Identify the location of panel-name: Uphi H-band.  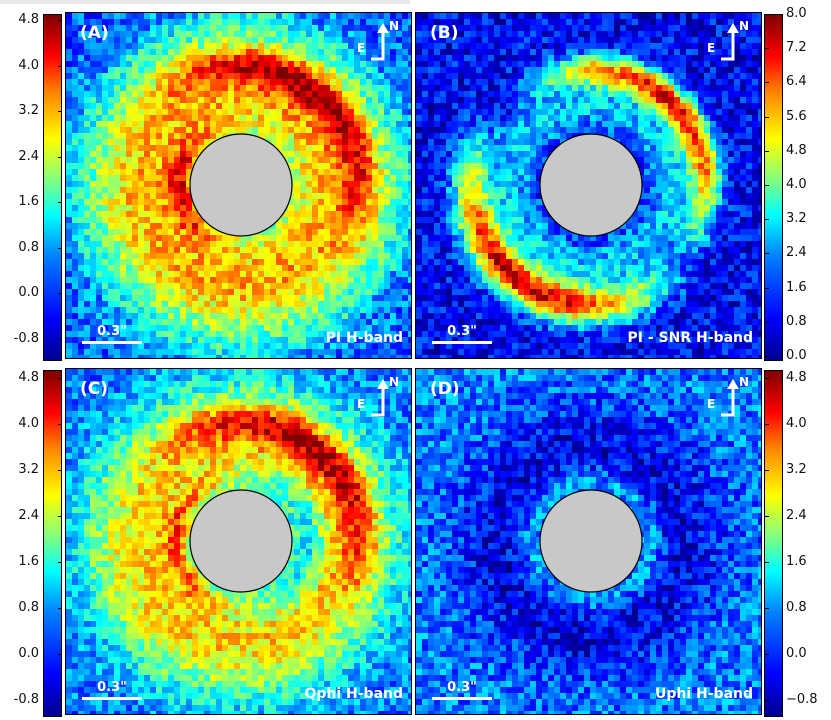
(703, 694).